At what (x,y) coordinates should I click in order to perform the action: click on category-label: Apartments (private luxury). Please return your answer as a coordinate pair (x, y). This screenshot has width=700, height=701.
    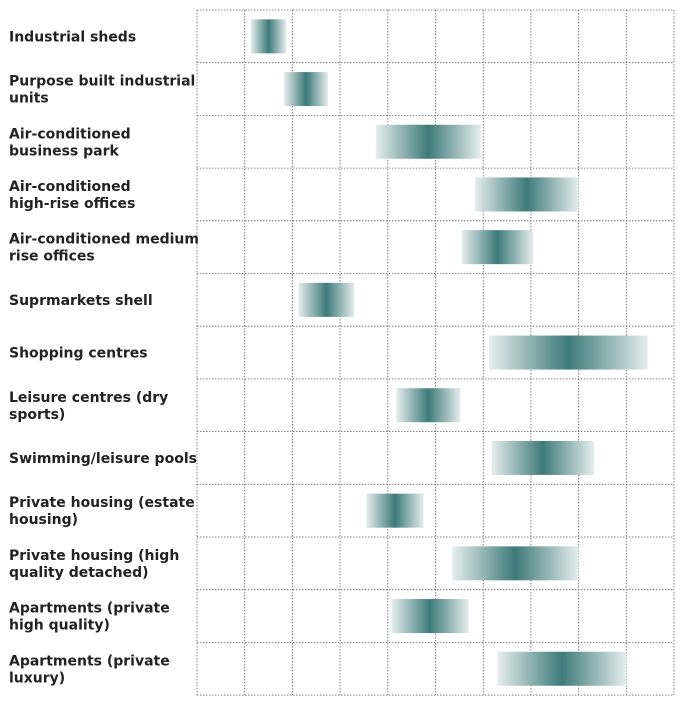
    Looking at the image, I should click on (89, 669).